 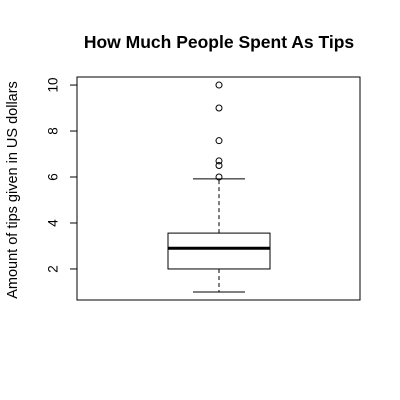 I want to click on y-tick-label-4: 4, so click(x=53, y=223).